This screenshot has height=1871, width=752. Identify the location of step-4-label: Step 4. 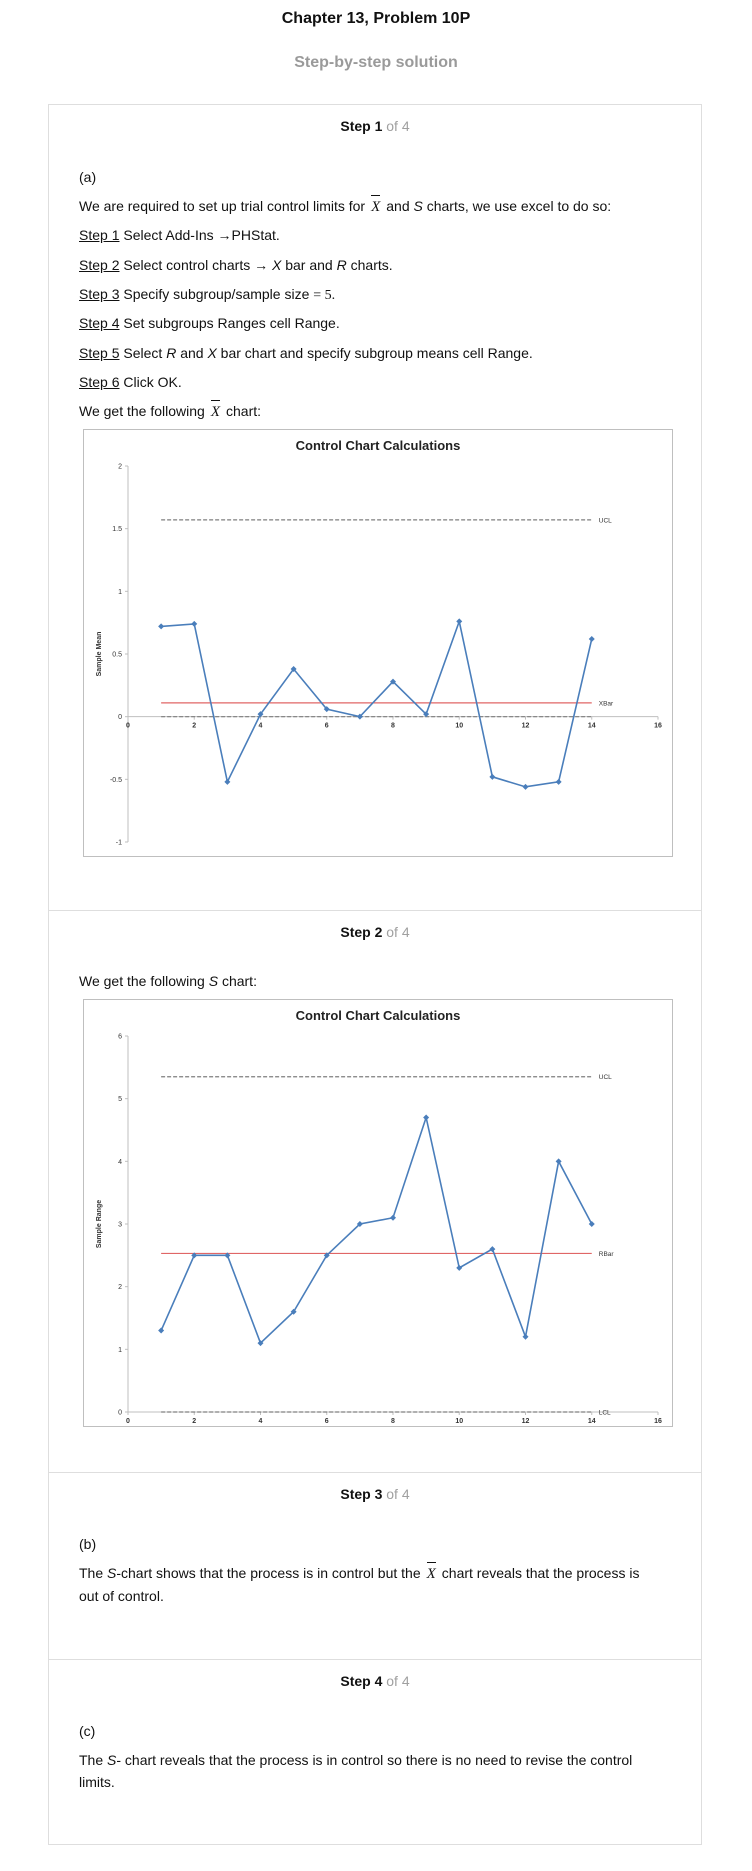
(361, 1681).